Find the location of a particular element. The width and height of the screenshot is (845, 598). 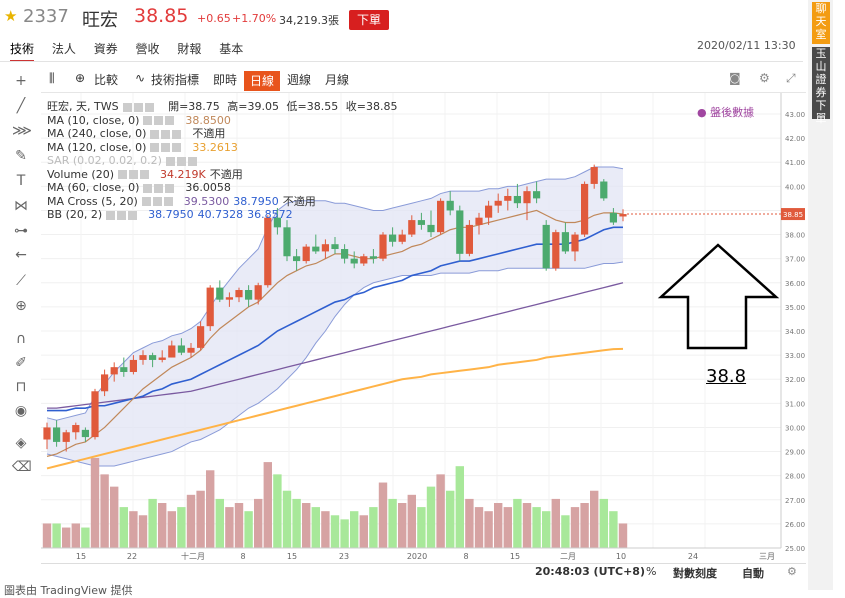

intraday-button: 即時 is located at coordinates (225, 80).